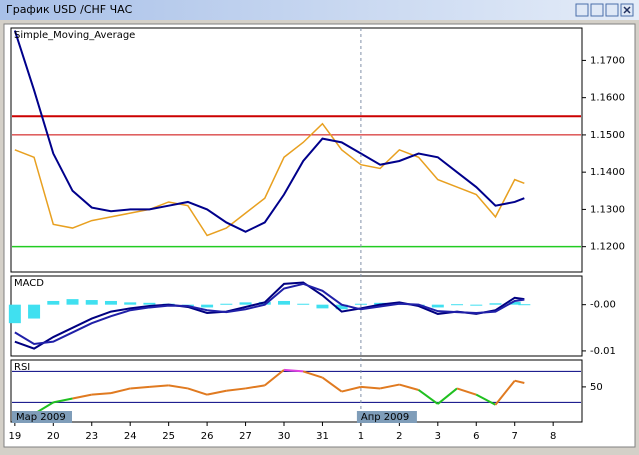 This screenshot has height=455, width=639. What do you see at coordinates (612, 10) in the screenshot?
I see `button-maximize` at bounding box center [612, 10].